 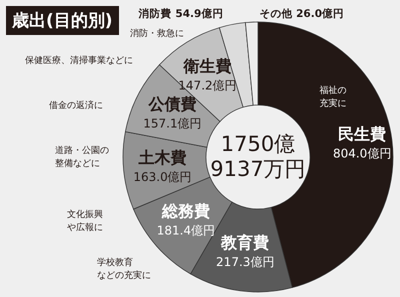 I want to click on data-label: 157.1億円, so click(x=172, y=123).